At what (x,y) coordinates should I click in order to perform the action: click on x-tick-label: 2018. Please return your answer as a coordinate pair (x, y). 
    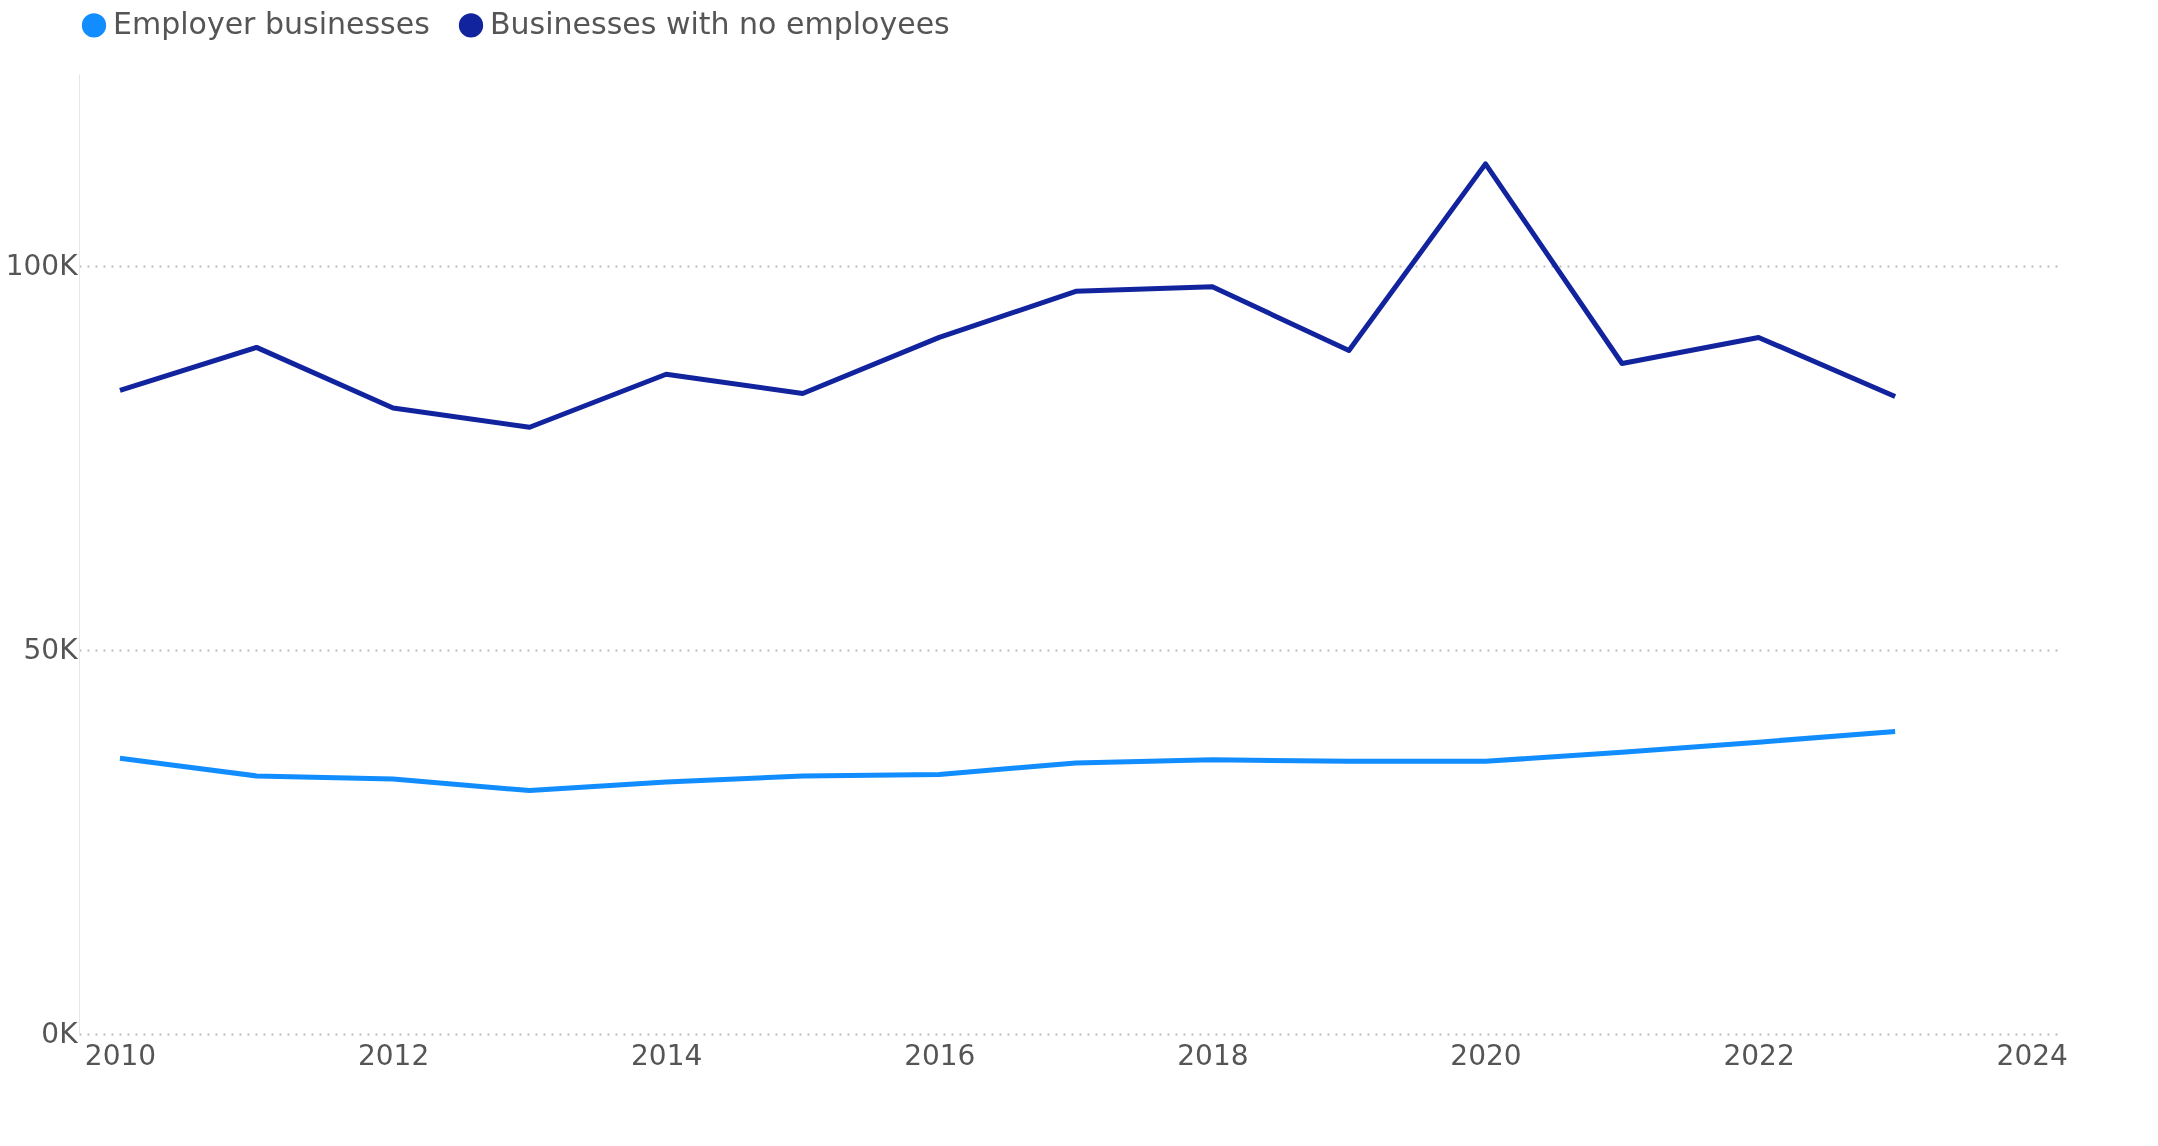
    Looking at the image, I should click on (1213, 1055).